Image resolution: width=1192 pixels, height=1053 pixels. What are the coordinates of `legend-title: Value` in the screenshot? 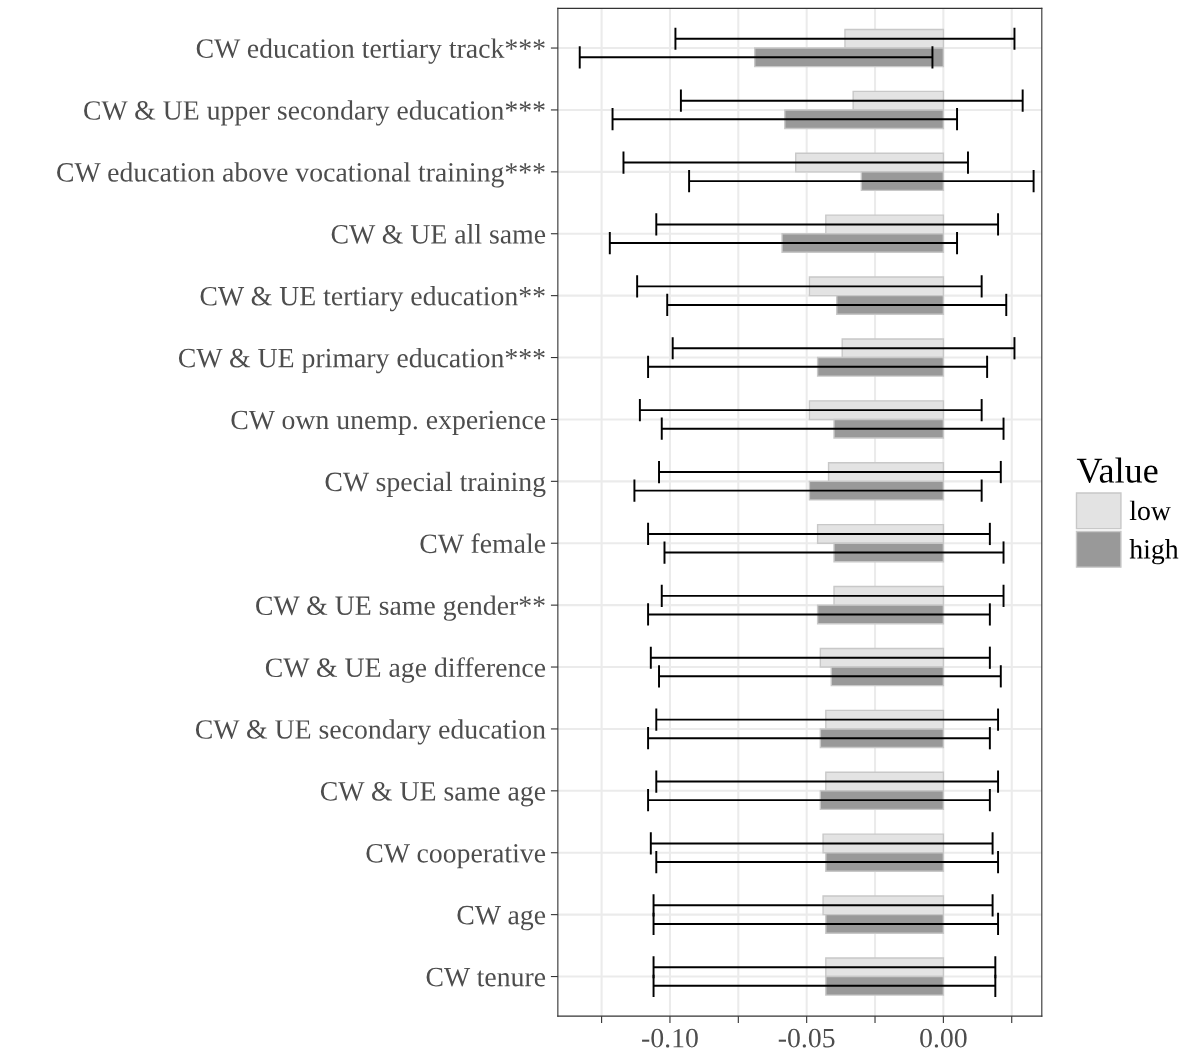 It's located at (1117, 470).